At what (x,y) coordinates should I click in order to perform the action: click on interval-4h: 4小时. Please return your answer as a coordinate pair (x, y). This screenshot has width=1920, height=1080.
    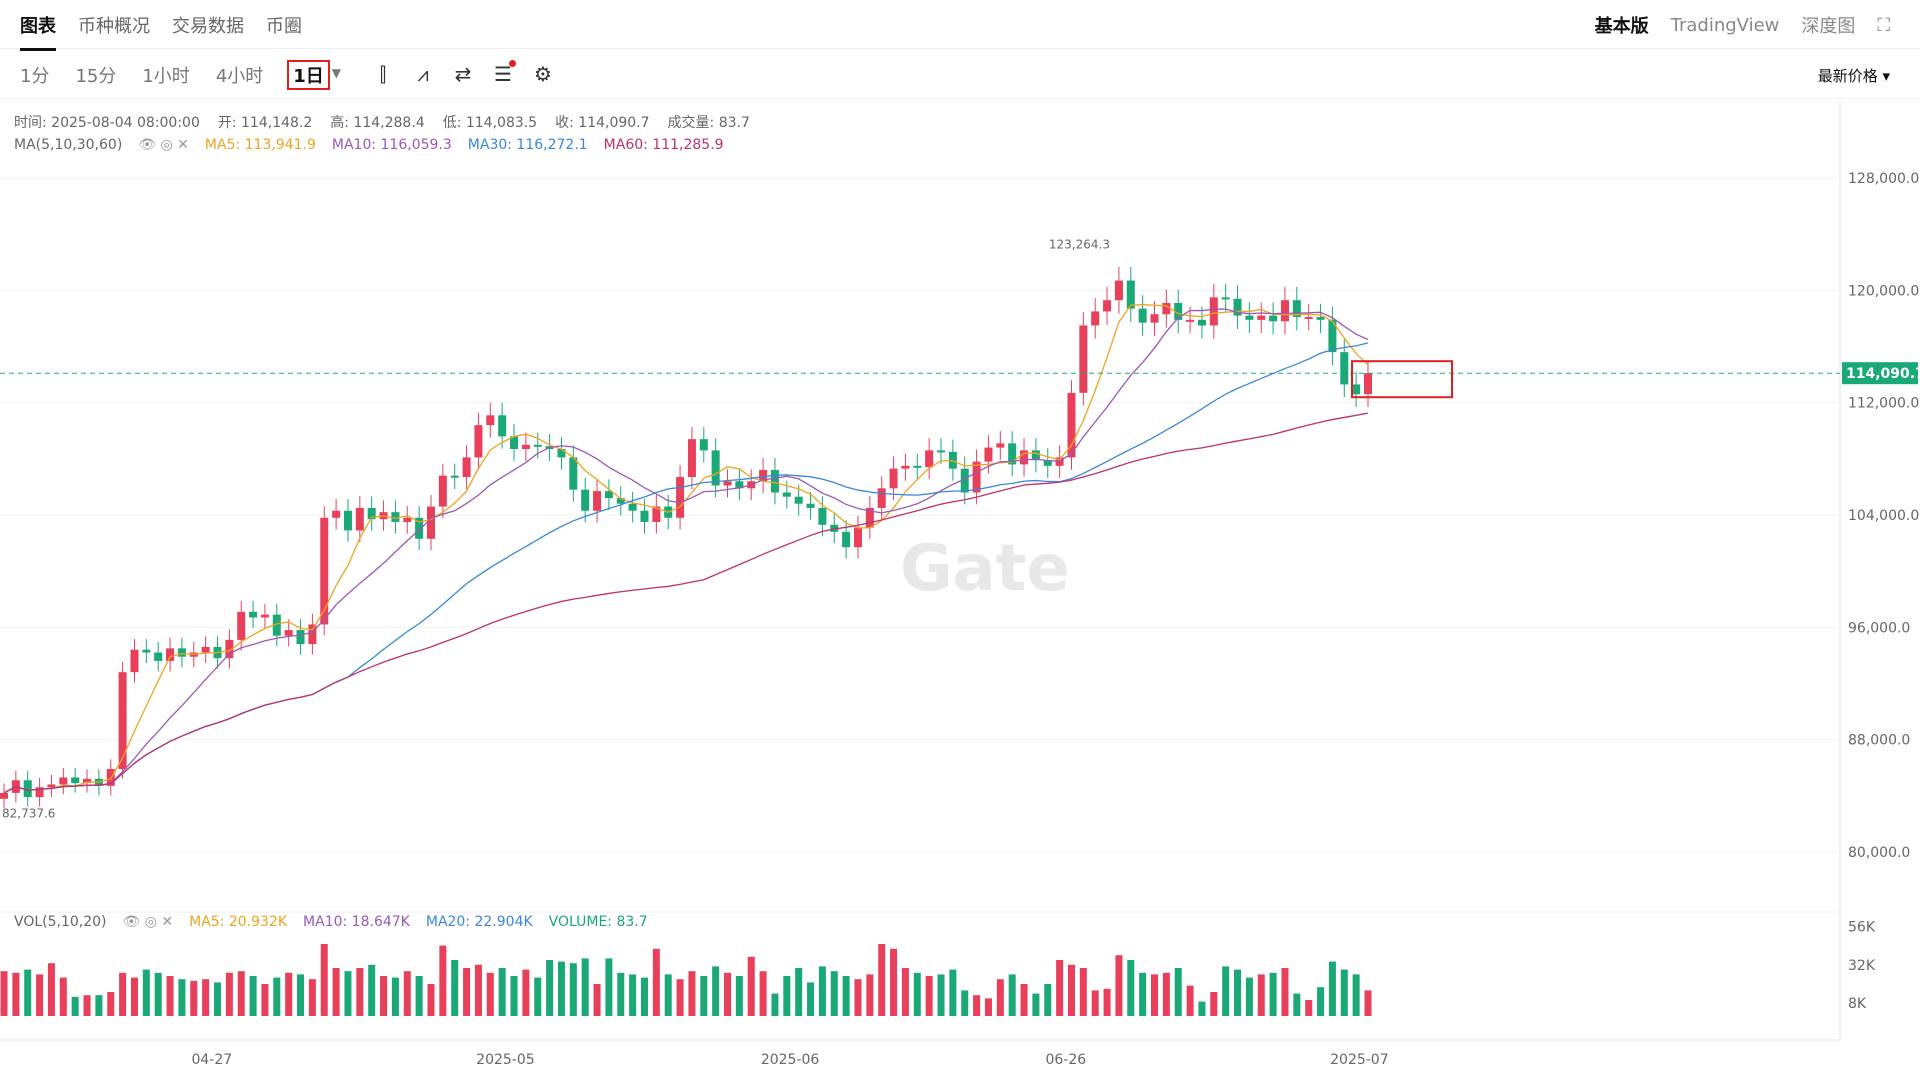
    Looking at the image, I should click on (239, 76).